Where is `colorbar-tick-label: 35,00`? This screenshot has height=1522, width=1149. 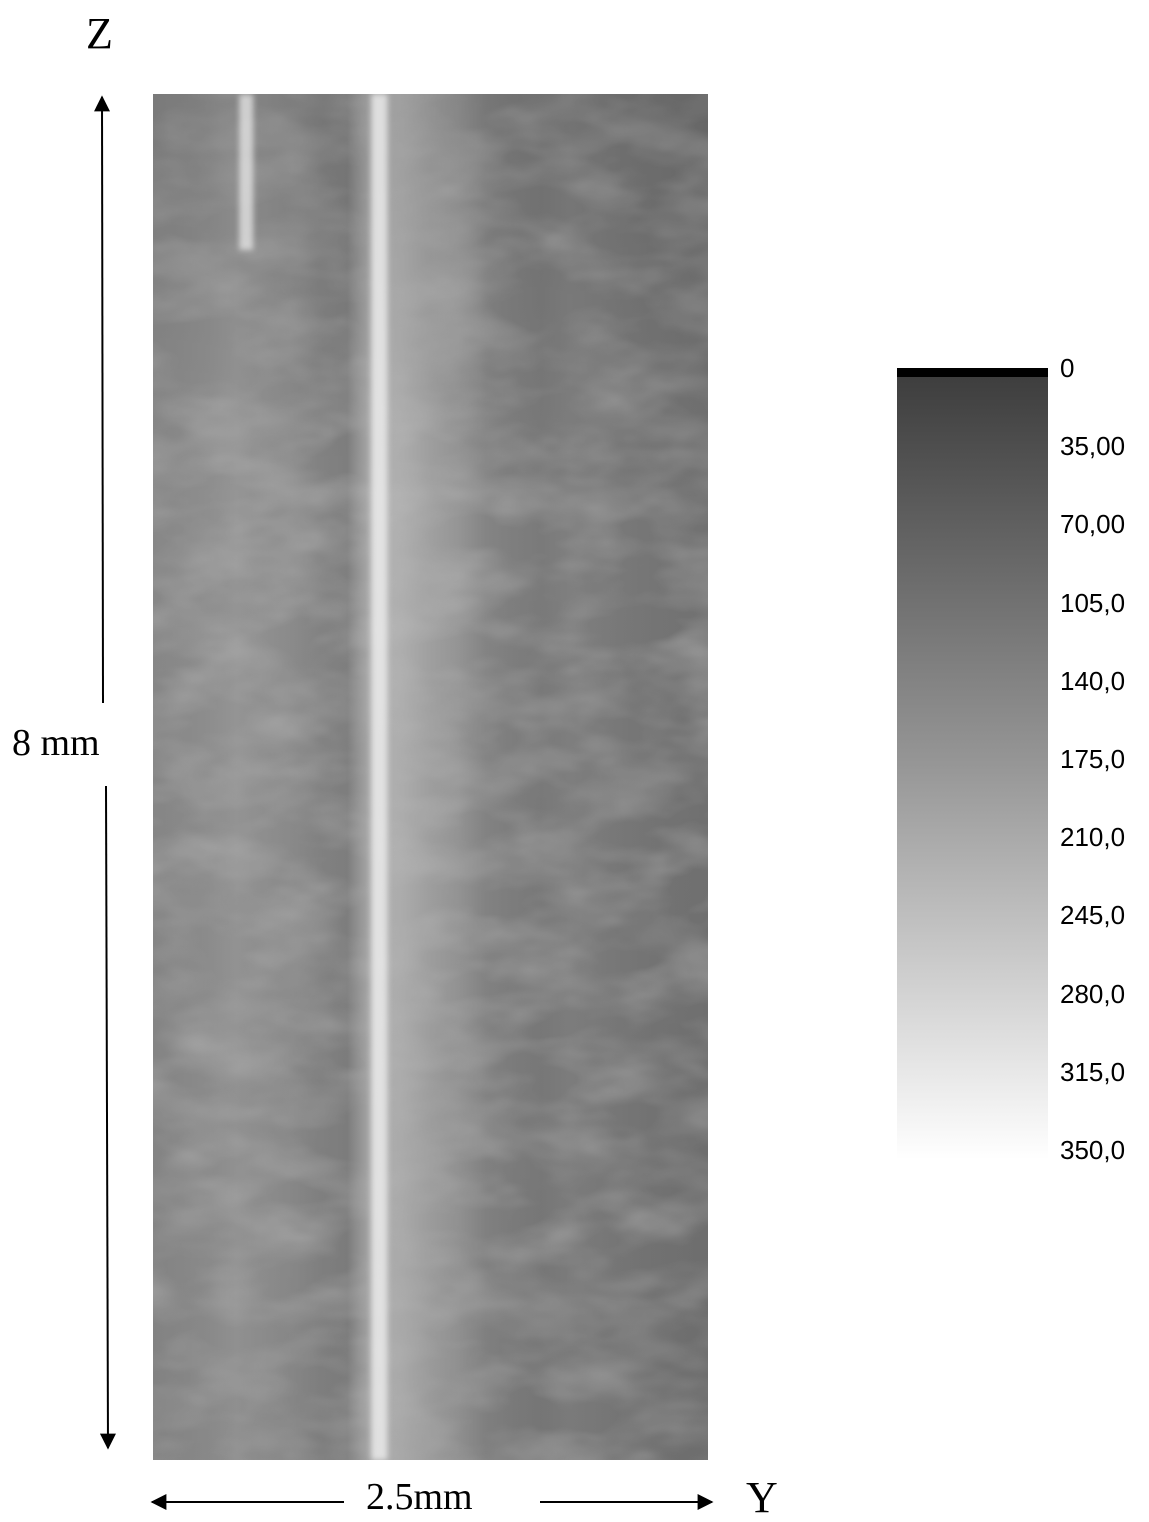 colorbar-tick-label: 35,00 is located at coordinates (1093, 446).